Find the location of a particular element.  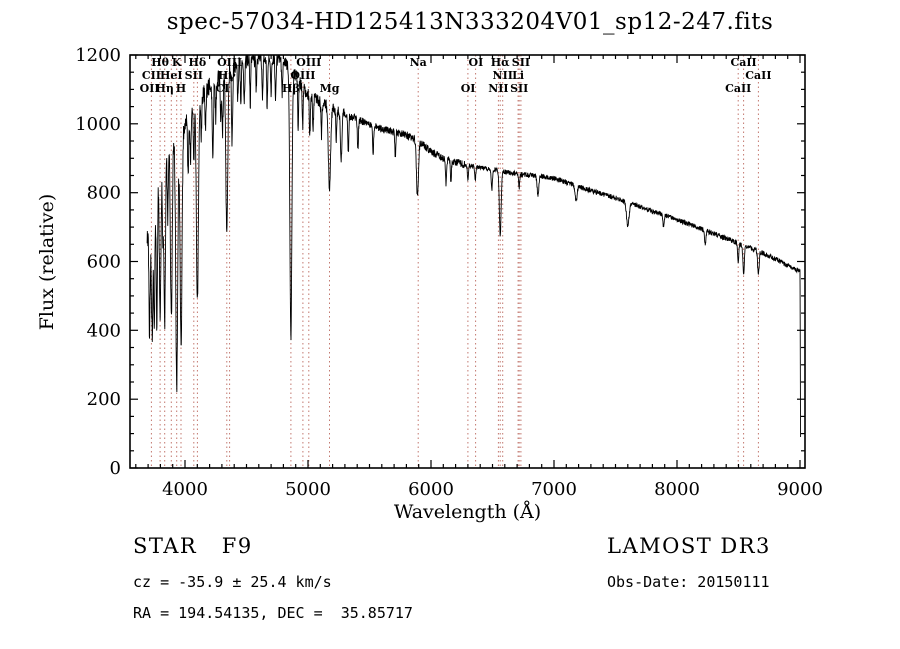

spectral-feature-label: Mg is located at coordinates (330, 88).